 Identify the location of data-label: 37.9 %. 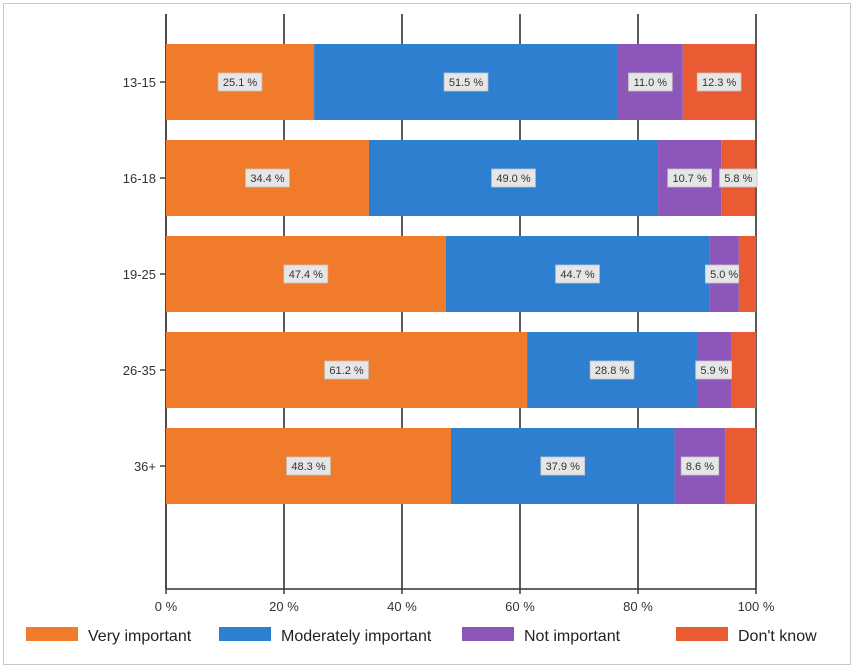
(563, 467).